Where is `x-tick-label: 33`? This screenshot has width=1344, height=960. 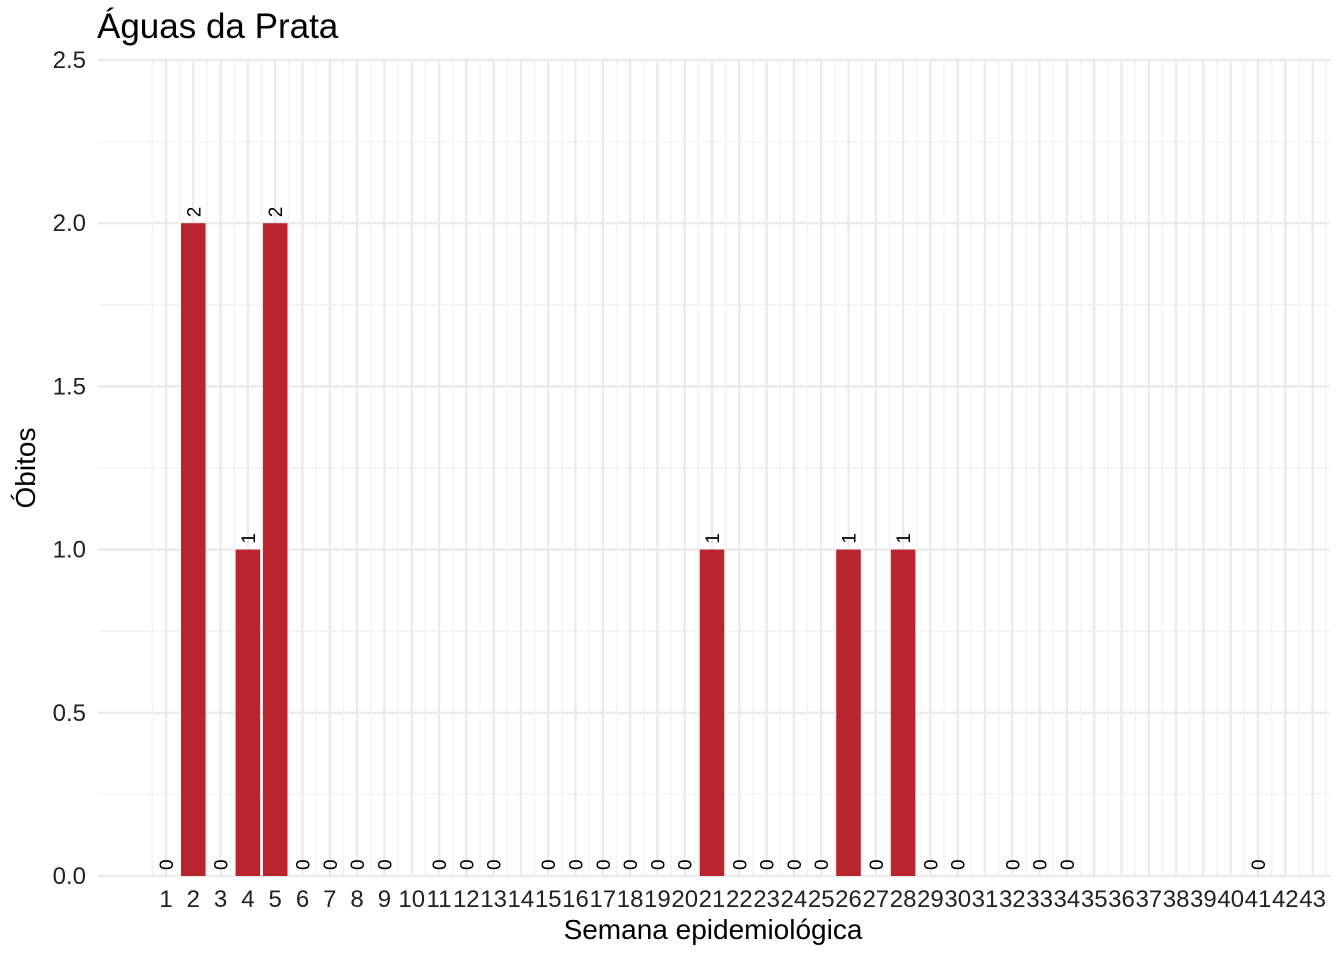
x-tick-label: 33 is located at coordinates (1039, 899).